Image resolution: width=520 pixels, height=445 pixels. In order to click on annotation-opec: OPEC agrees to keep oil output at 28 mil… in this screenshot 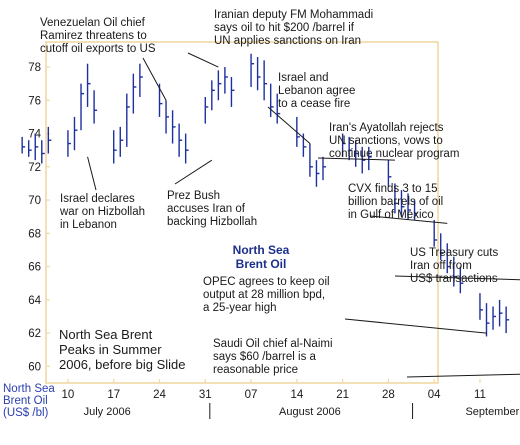, I will do `click(266, 295)`.